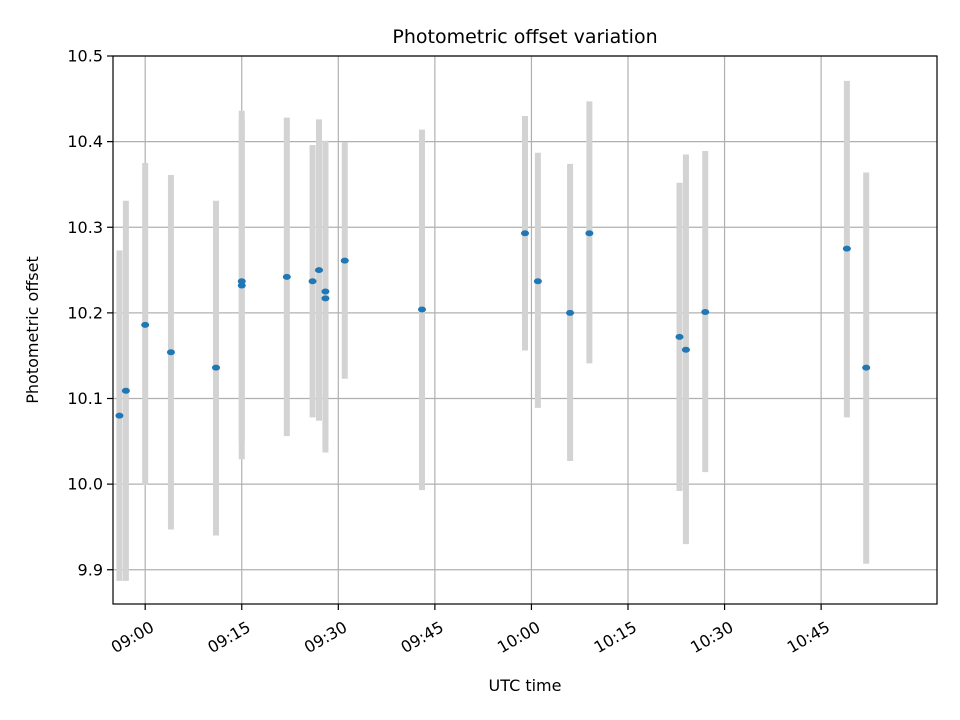 The width and height of the screenshot is (960, 720). What do you see at coordinates (90, 569) in the screenshot?
I see `y-tick-label: 9.9` at bounding box center [90, 569].